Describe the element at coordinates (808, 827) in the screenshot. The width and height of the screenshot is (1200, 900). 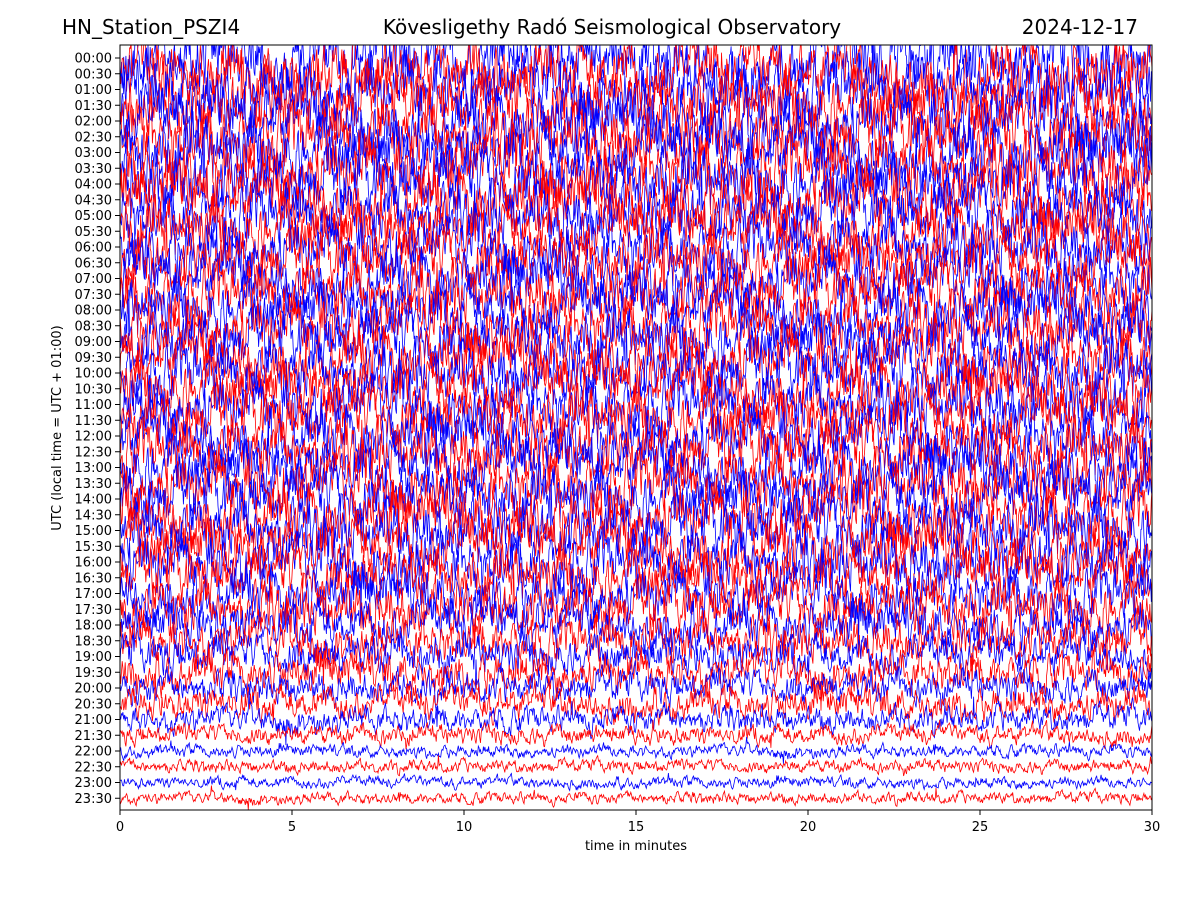
I see `x-tick-label: 20` at that location.